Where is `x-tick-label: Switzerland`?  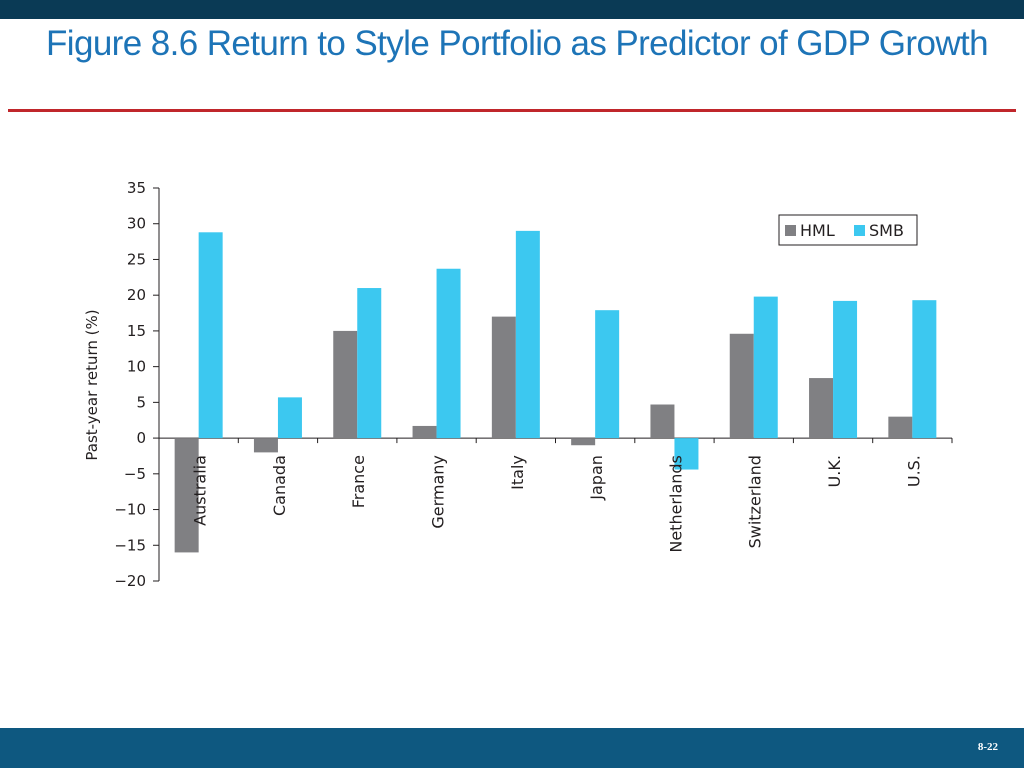 x-tick-label: Switzerland is located at coordinates (755, 501).